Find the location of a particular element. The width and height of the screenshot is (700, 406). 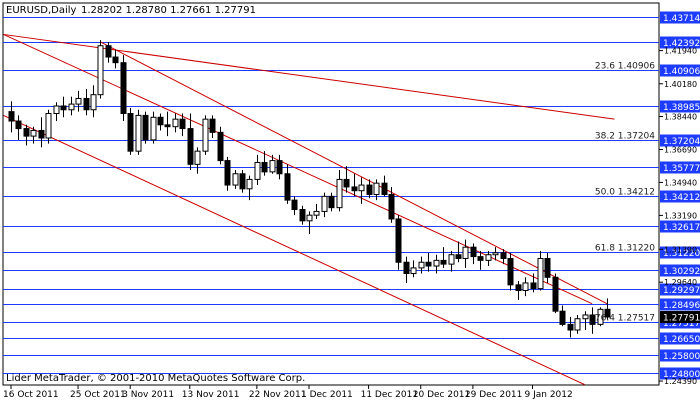

price-tag-label: 1.37204 is located at coordinates (681, 142).